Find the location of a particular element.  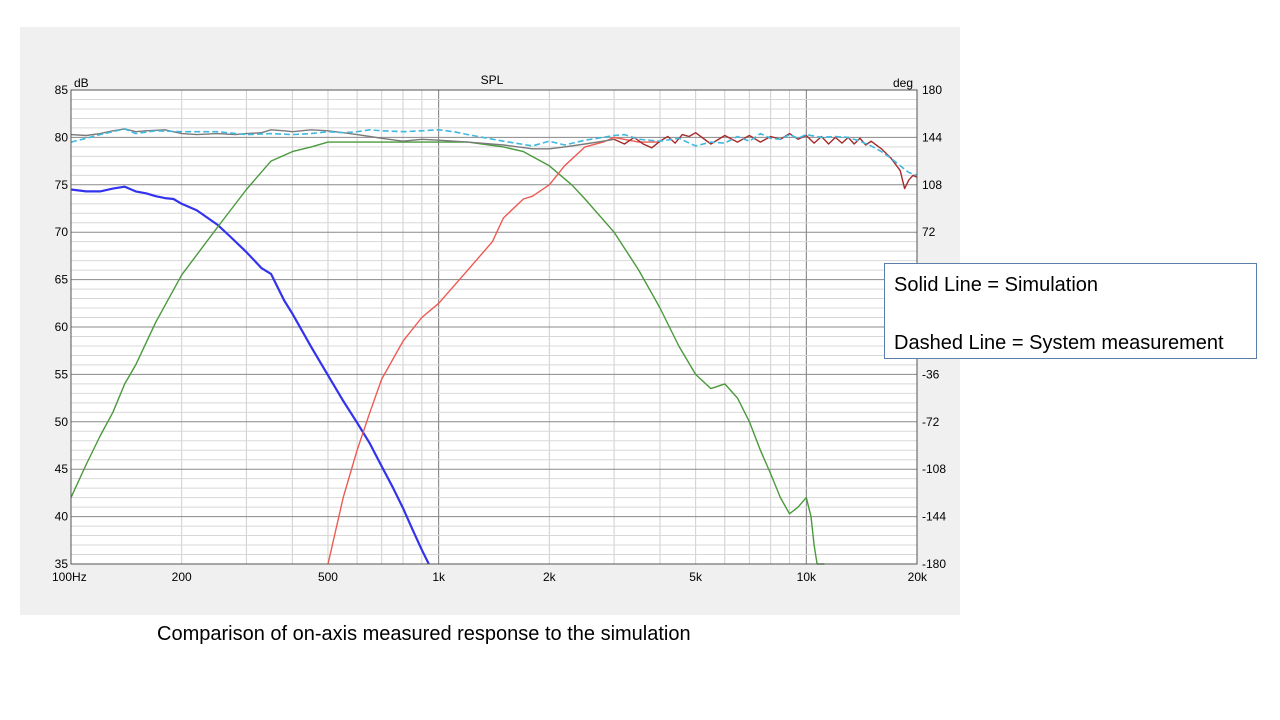

y2-tick-label: -180 is located at coordinates (934, 564).